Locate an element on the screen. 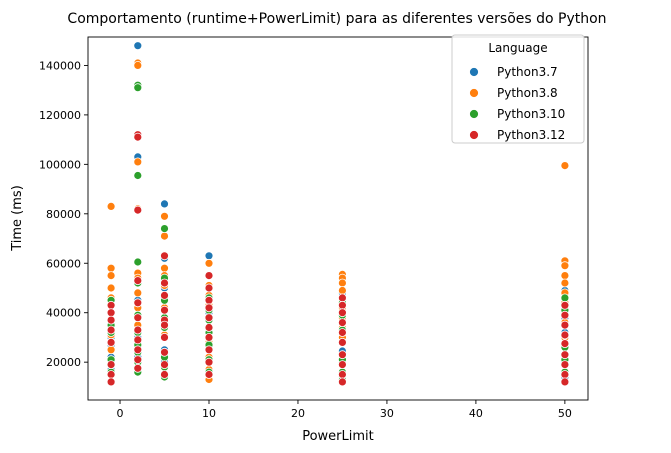  x-tick-label: 20 is located at coordinates (298, 413).